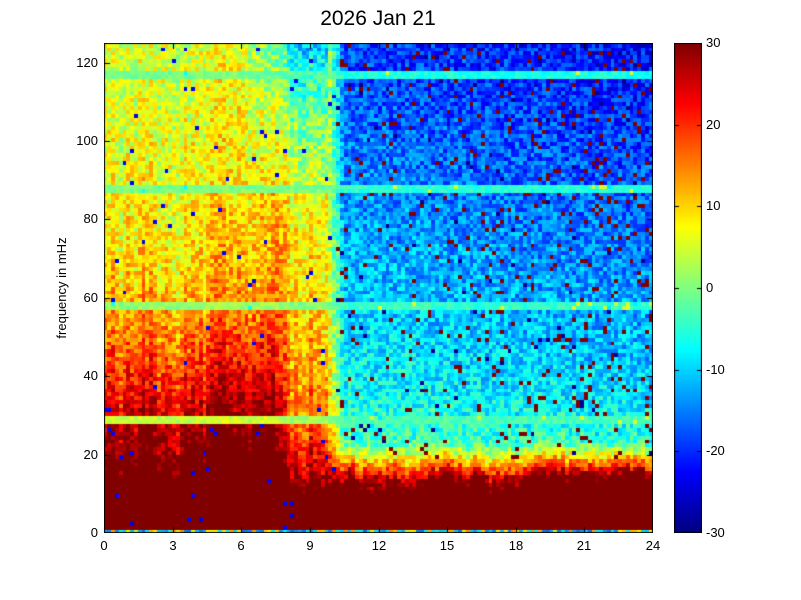  I want to click on colorbar-tick-label-0: 0, so click(710, 287).